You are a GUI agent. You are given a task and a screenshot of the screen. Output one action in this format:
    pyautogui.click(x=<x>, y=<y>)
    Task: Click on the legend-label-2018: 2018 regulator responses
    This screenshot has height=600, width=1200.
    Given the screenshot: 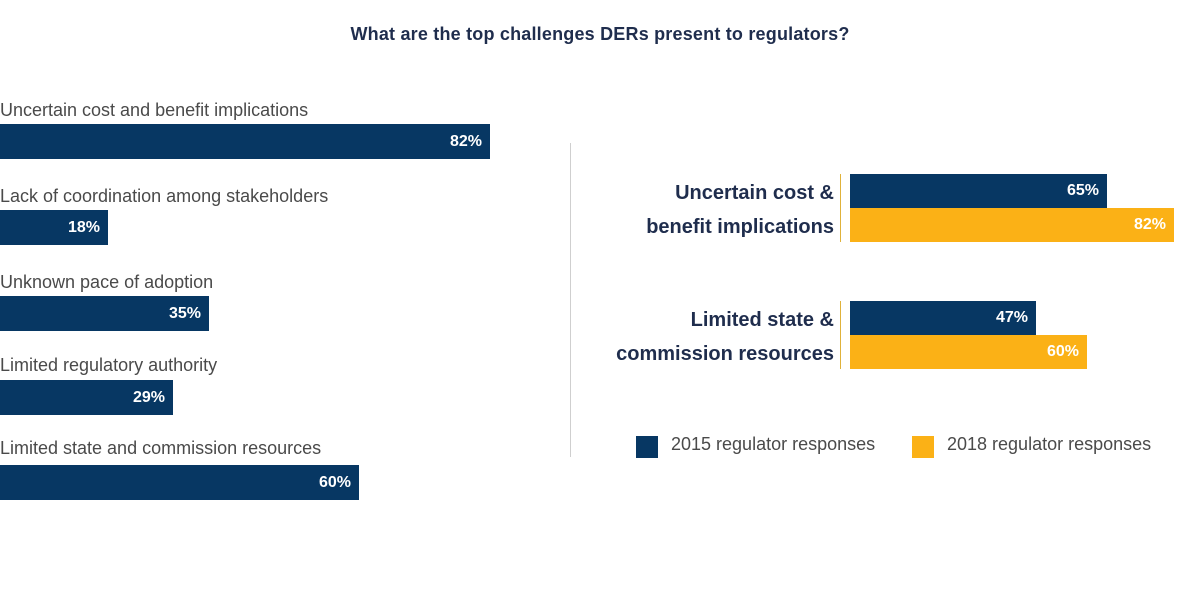 What is the action you would take?
    pyautogui.click(x=1049, y=444)
    